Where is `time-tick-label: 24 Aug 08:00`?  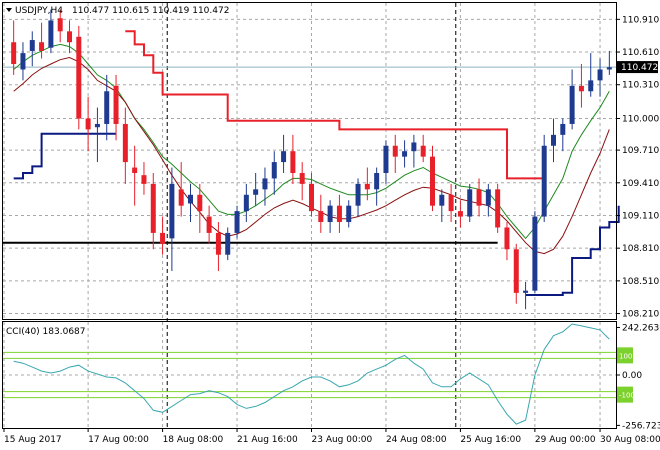 time-tick-label: 24 Aug 08:00 is located at coordinates (416, 440).